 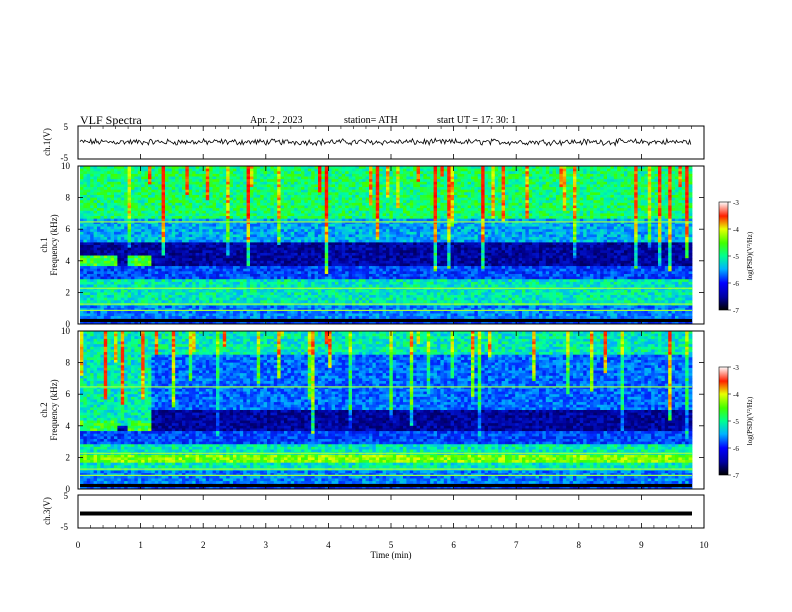 I want to click on ch1-waveform-line, so click(x=385, y=142).